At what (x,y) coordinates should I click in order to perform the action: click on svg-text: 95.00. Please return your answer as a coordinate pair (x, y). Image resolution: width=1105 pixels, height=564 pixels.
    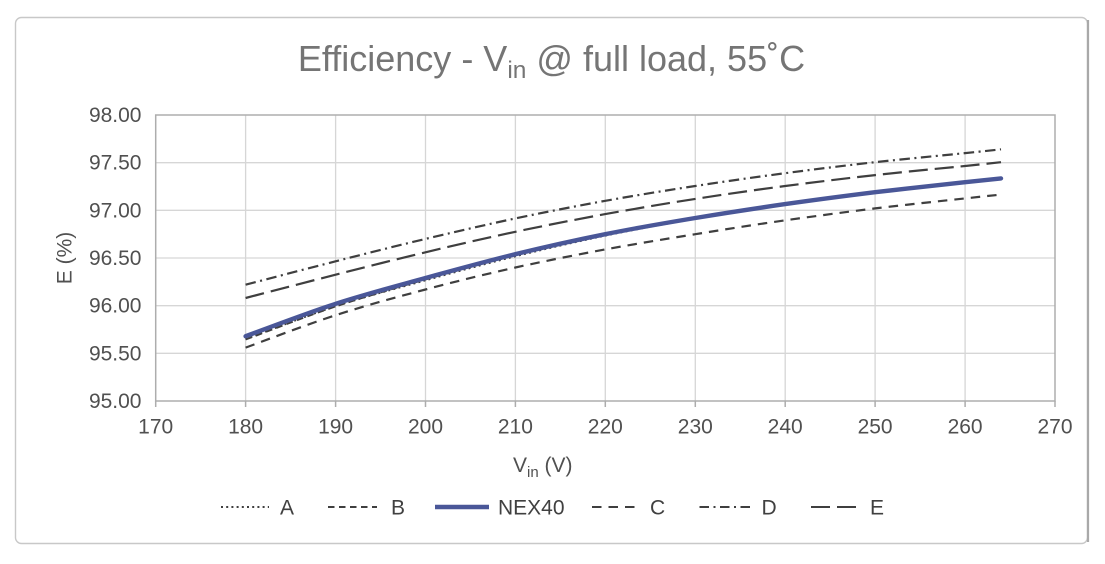
    Looking at the image, I should click on (115, 401).